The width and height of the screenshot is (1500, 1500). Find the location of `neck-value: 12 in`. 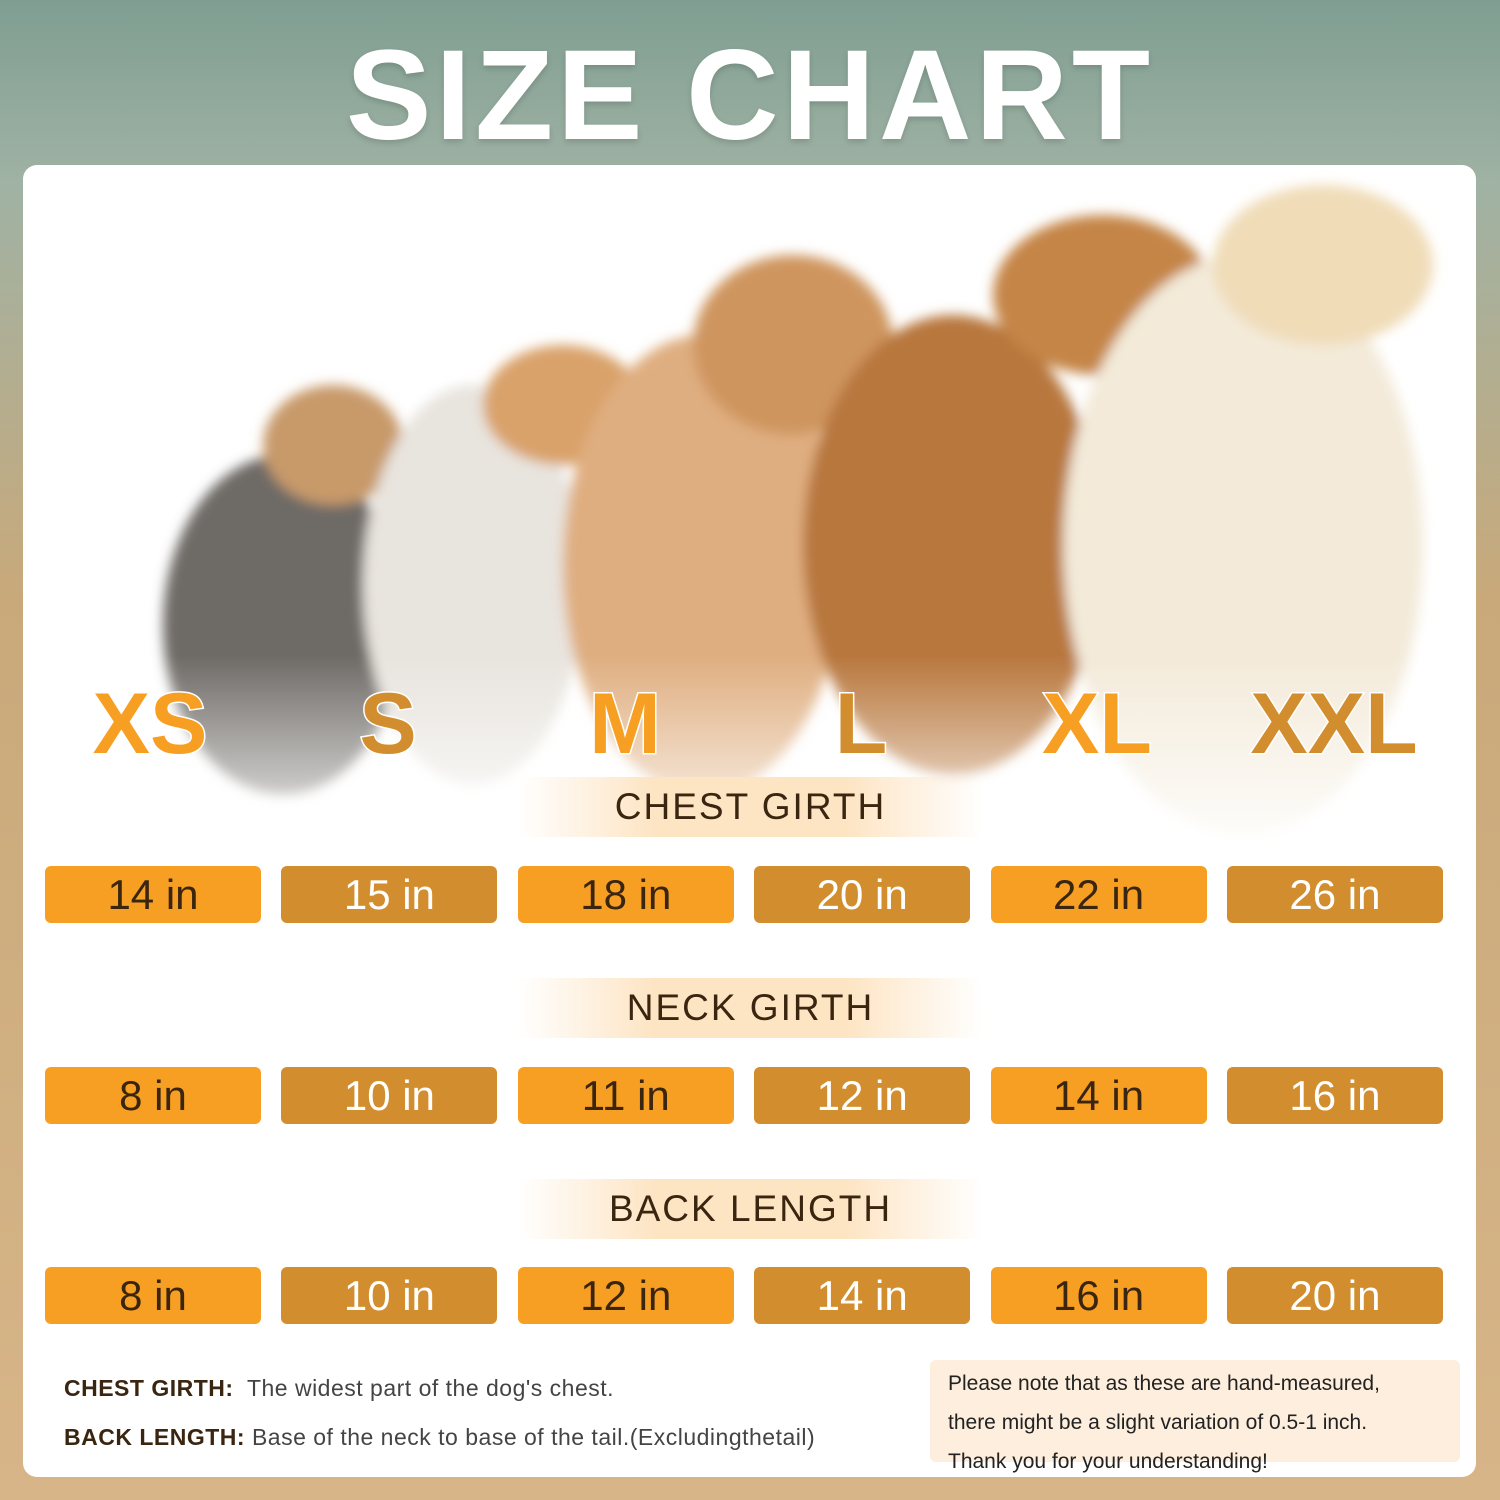

neck-value: 12 in is located at coordinates (862, 1095).